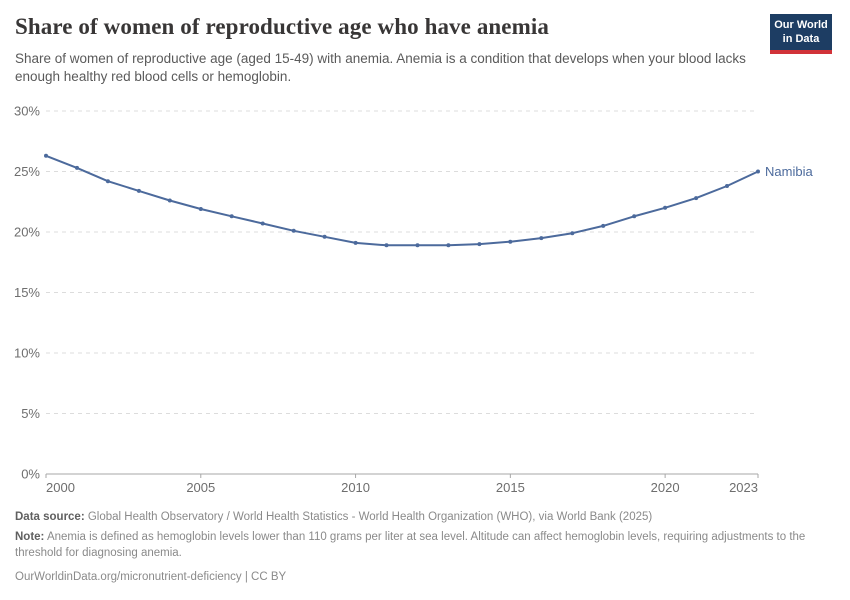  I want to click on x-tick-label: 2010, so click(355, 487).